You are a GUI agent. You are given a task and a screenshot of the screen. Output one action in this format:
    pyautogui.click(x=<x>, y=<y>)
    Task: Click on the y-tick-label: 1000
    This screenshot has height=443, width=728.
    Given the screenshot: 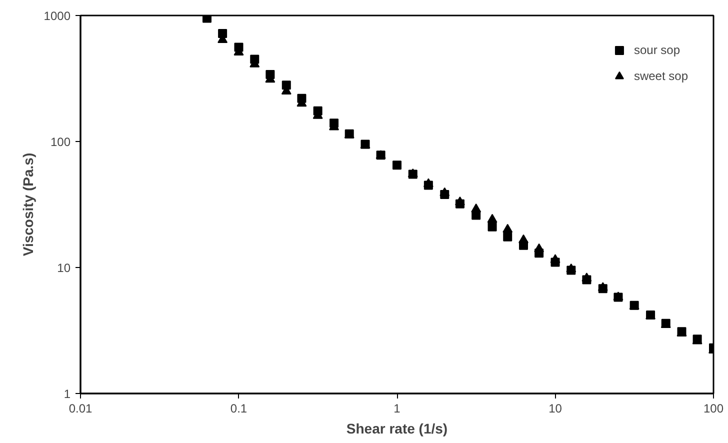 What is the action you would take?
    pyautogui.click(x=57, y=16)
    